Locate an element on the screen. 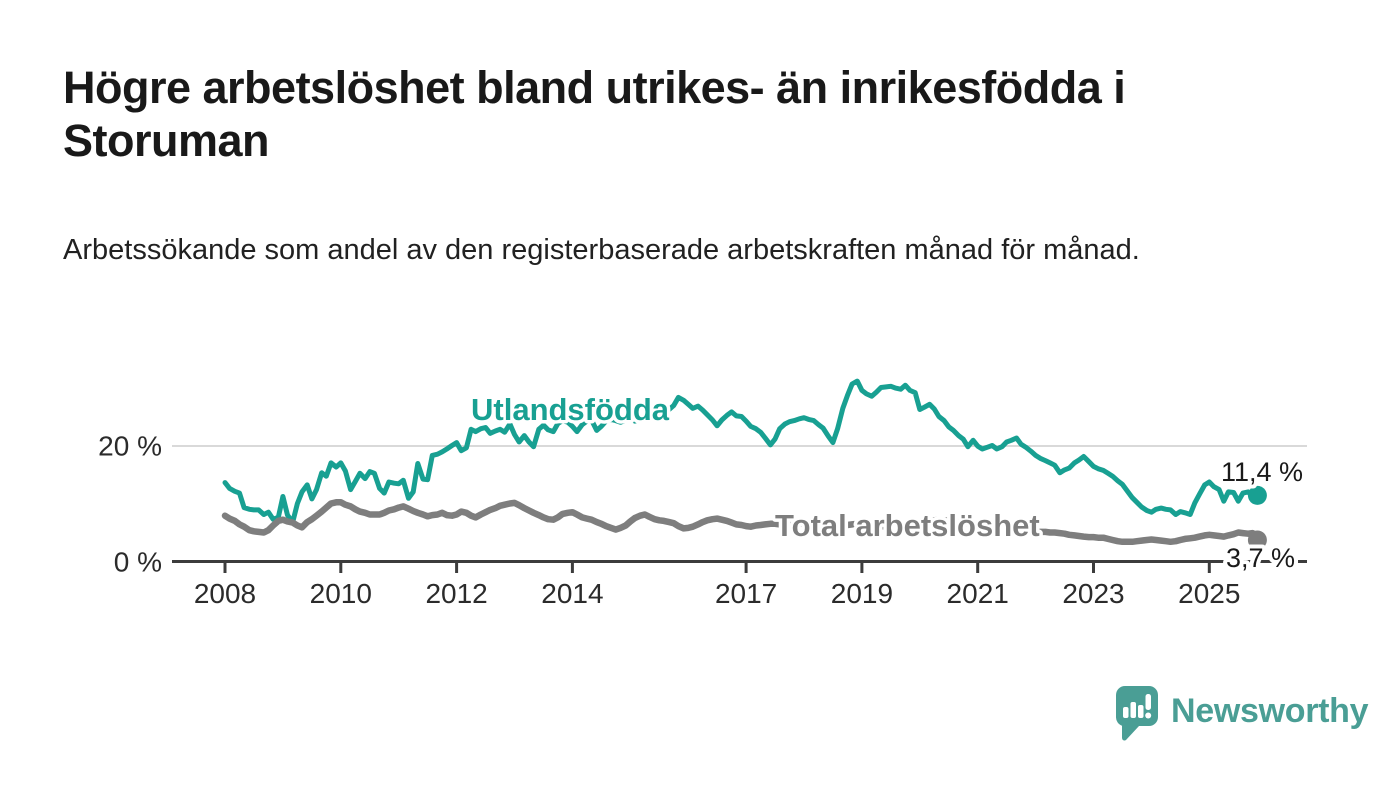  x-tick-label: 2008 is located at coordinates (225, 593).